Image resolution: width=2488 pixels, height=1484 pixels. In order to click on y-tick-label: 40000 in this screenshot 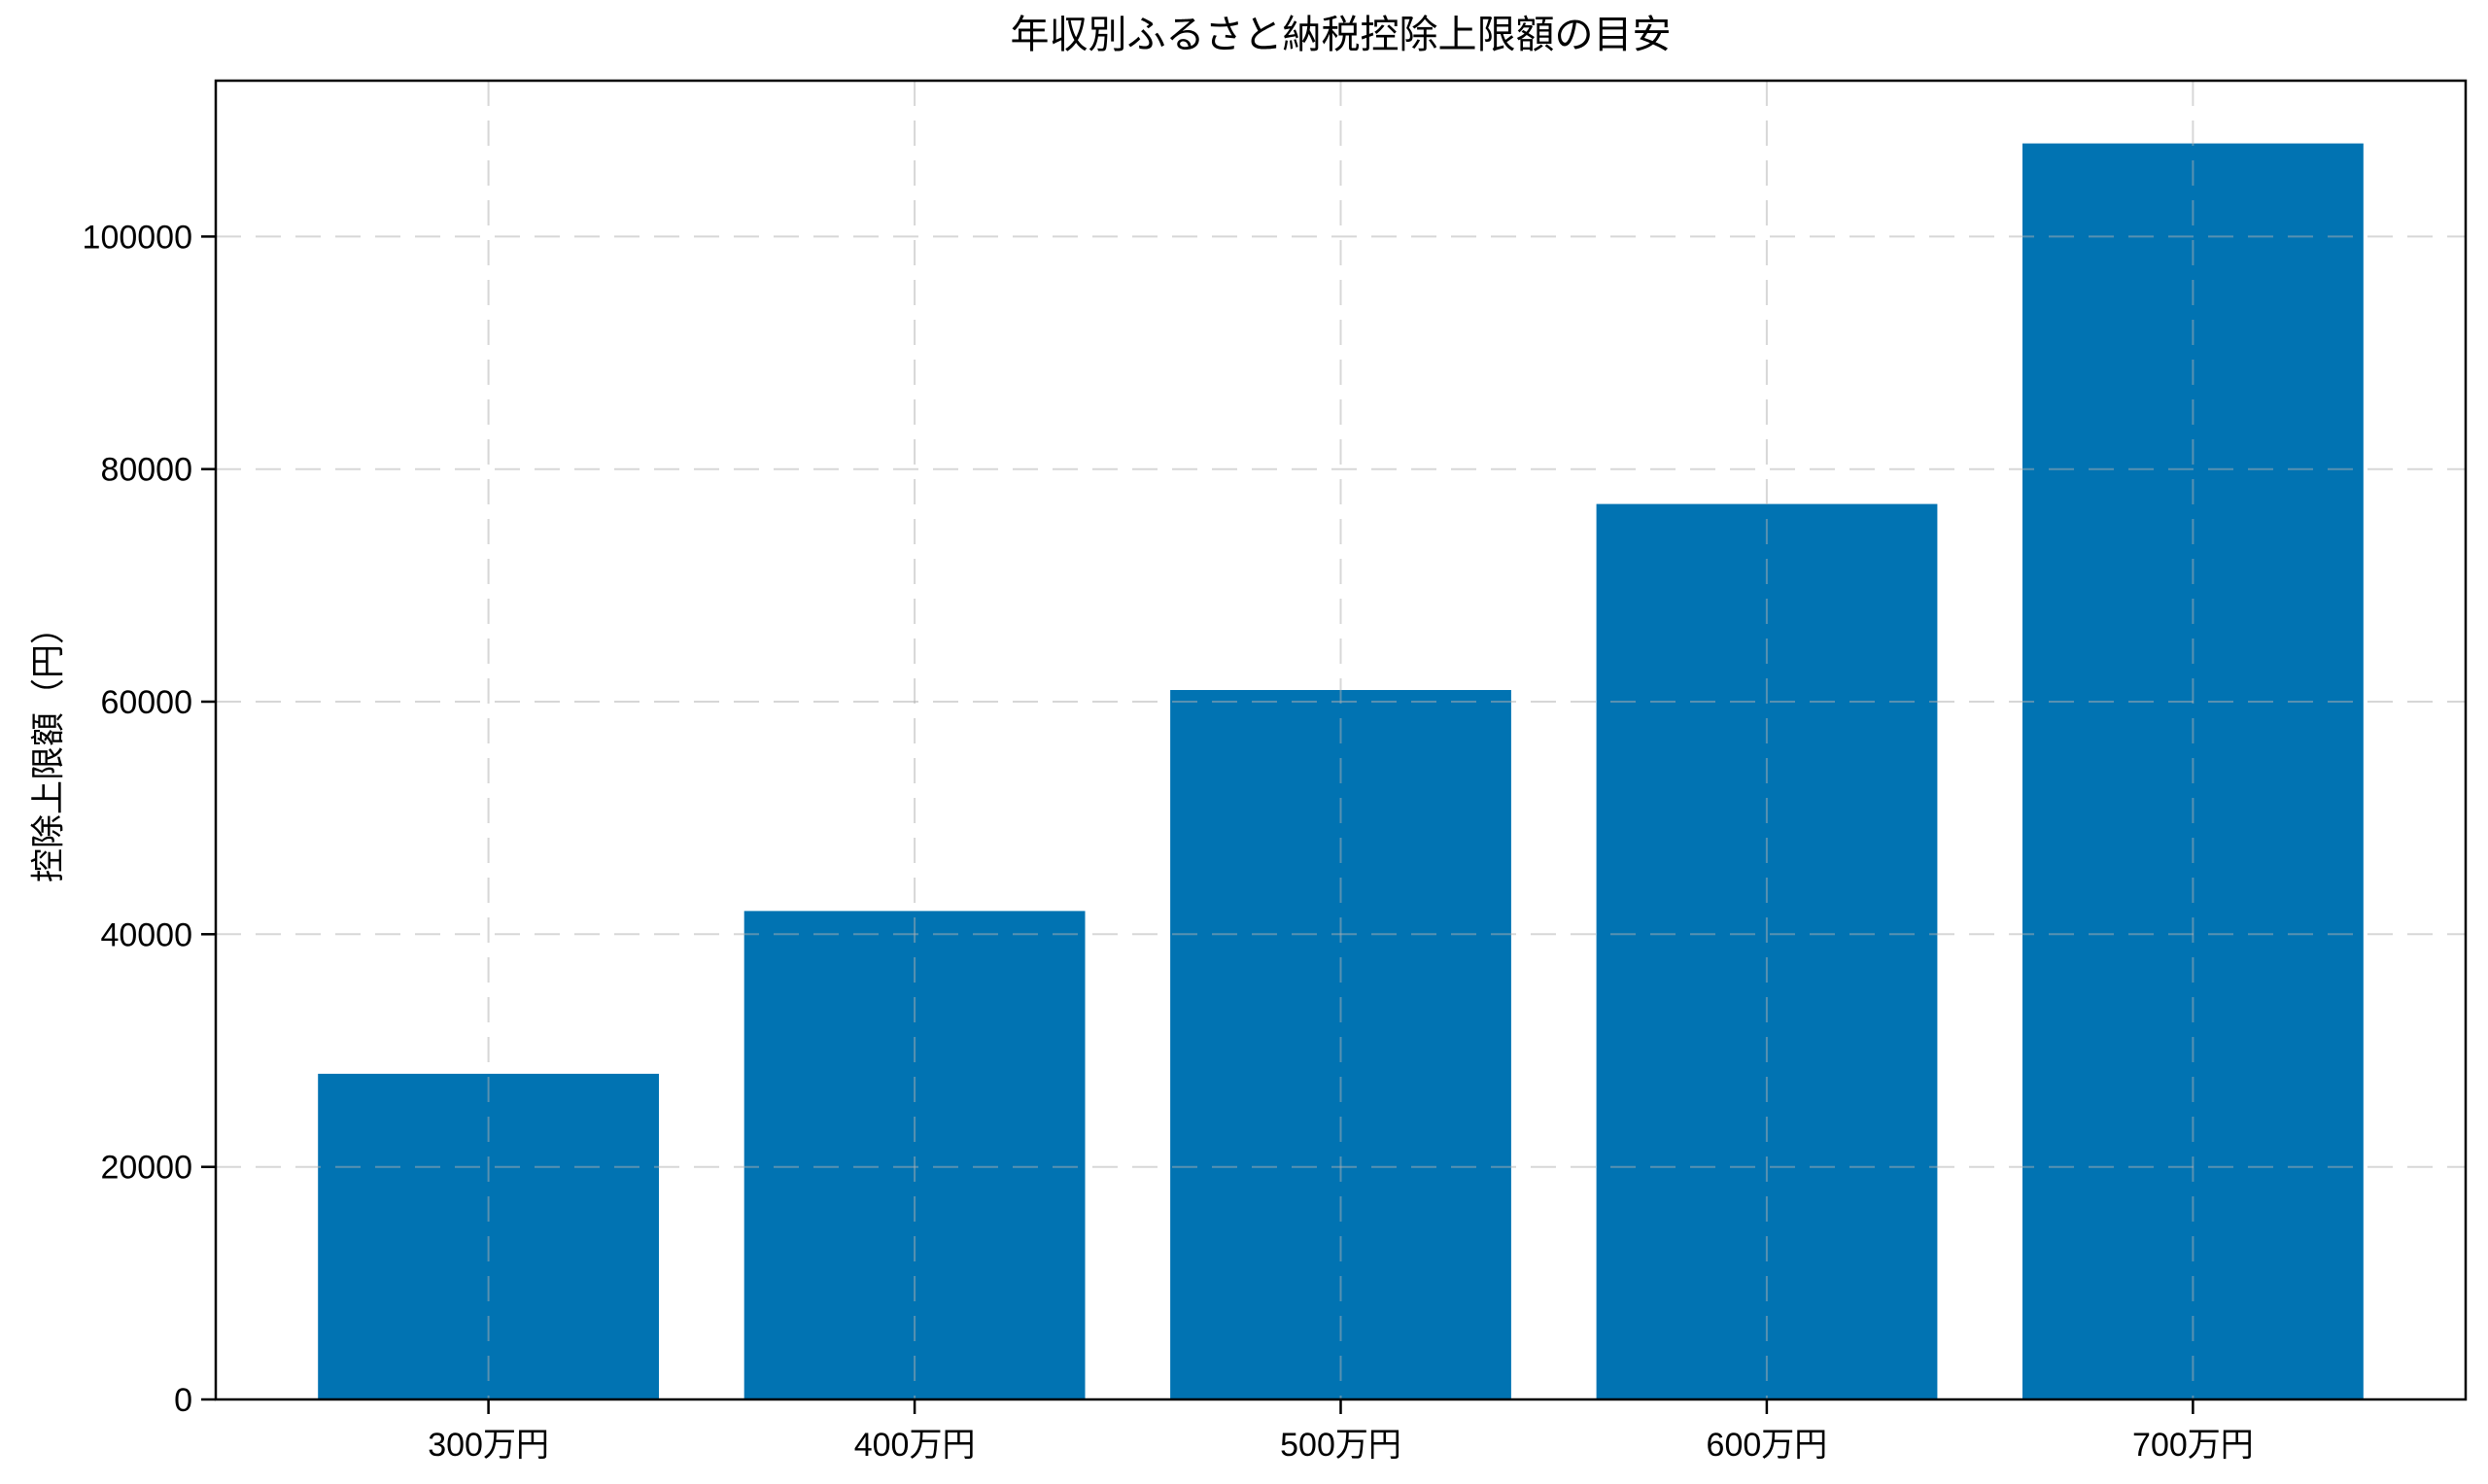, I will do `click(146, 934)`.